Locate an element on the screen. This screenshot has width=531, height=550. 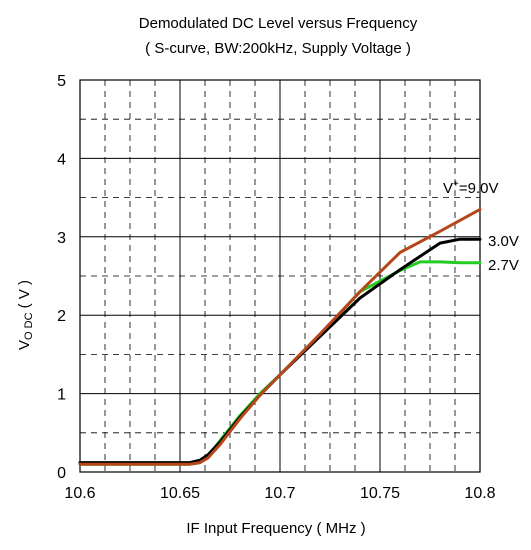
series-label-9v-rest: =9.0V is located at coordinates (479, 188).